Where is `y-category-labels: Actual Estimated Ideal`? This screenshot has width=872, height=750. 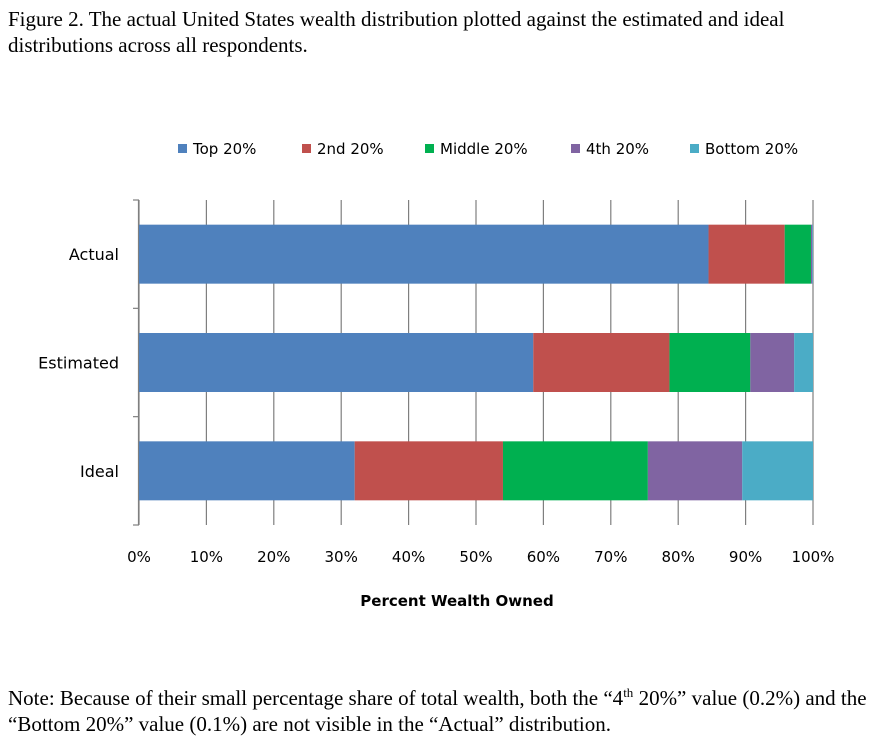 y-category-labels: Actual Estimated Ideal is located at coordinates (78, 363).